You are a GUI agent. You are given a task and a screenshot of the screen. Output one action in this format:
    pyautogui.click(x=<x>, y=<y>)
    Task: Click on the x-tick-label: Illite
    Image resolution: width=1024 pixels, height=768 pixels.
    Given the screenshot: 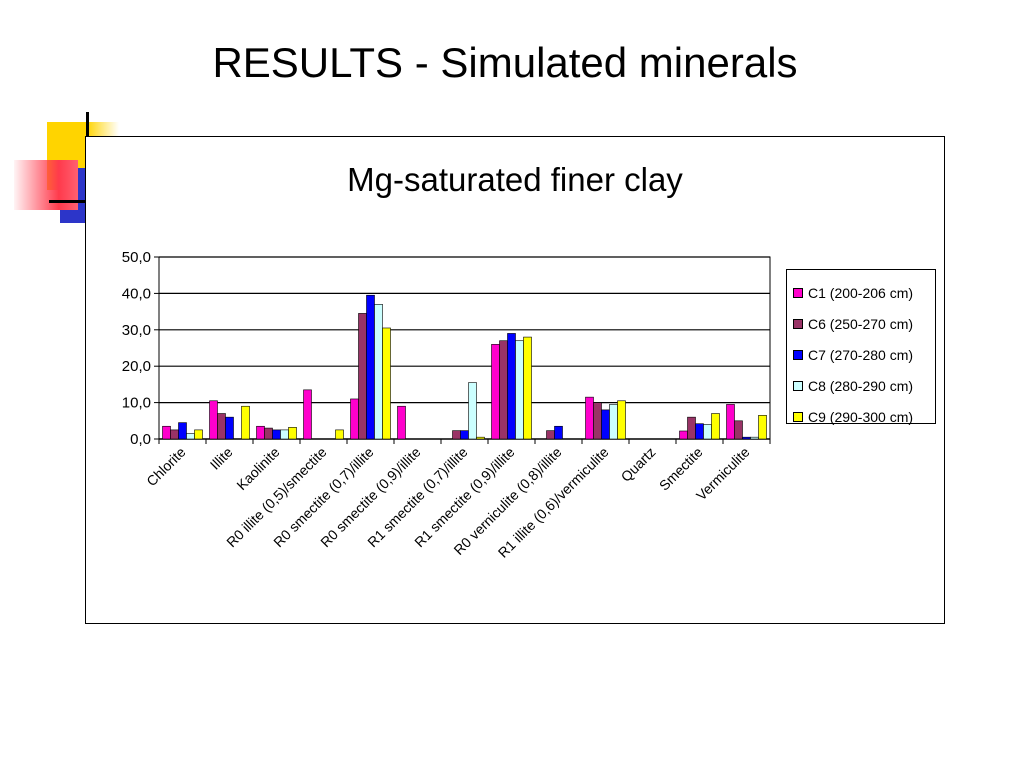 What is the action you would take?
    pyautogui.click(x=221, y=458)
    